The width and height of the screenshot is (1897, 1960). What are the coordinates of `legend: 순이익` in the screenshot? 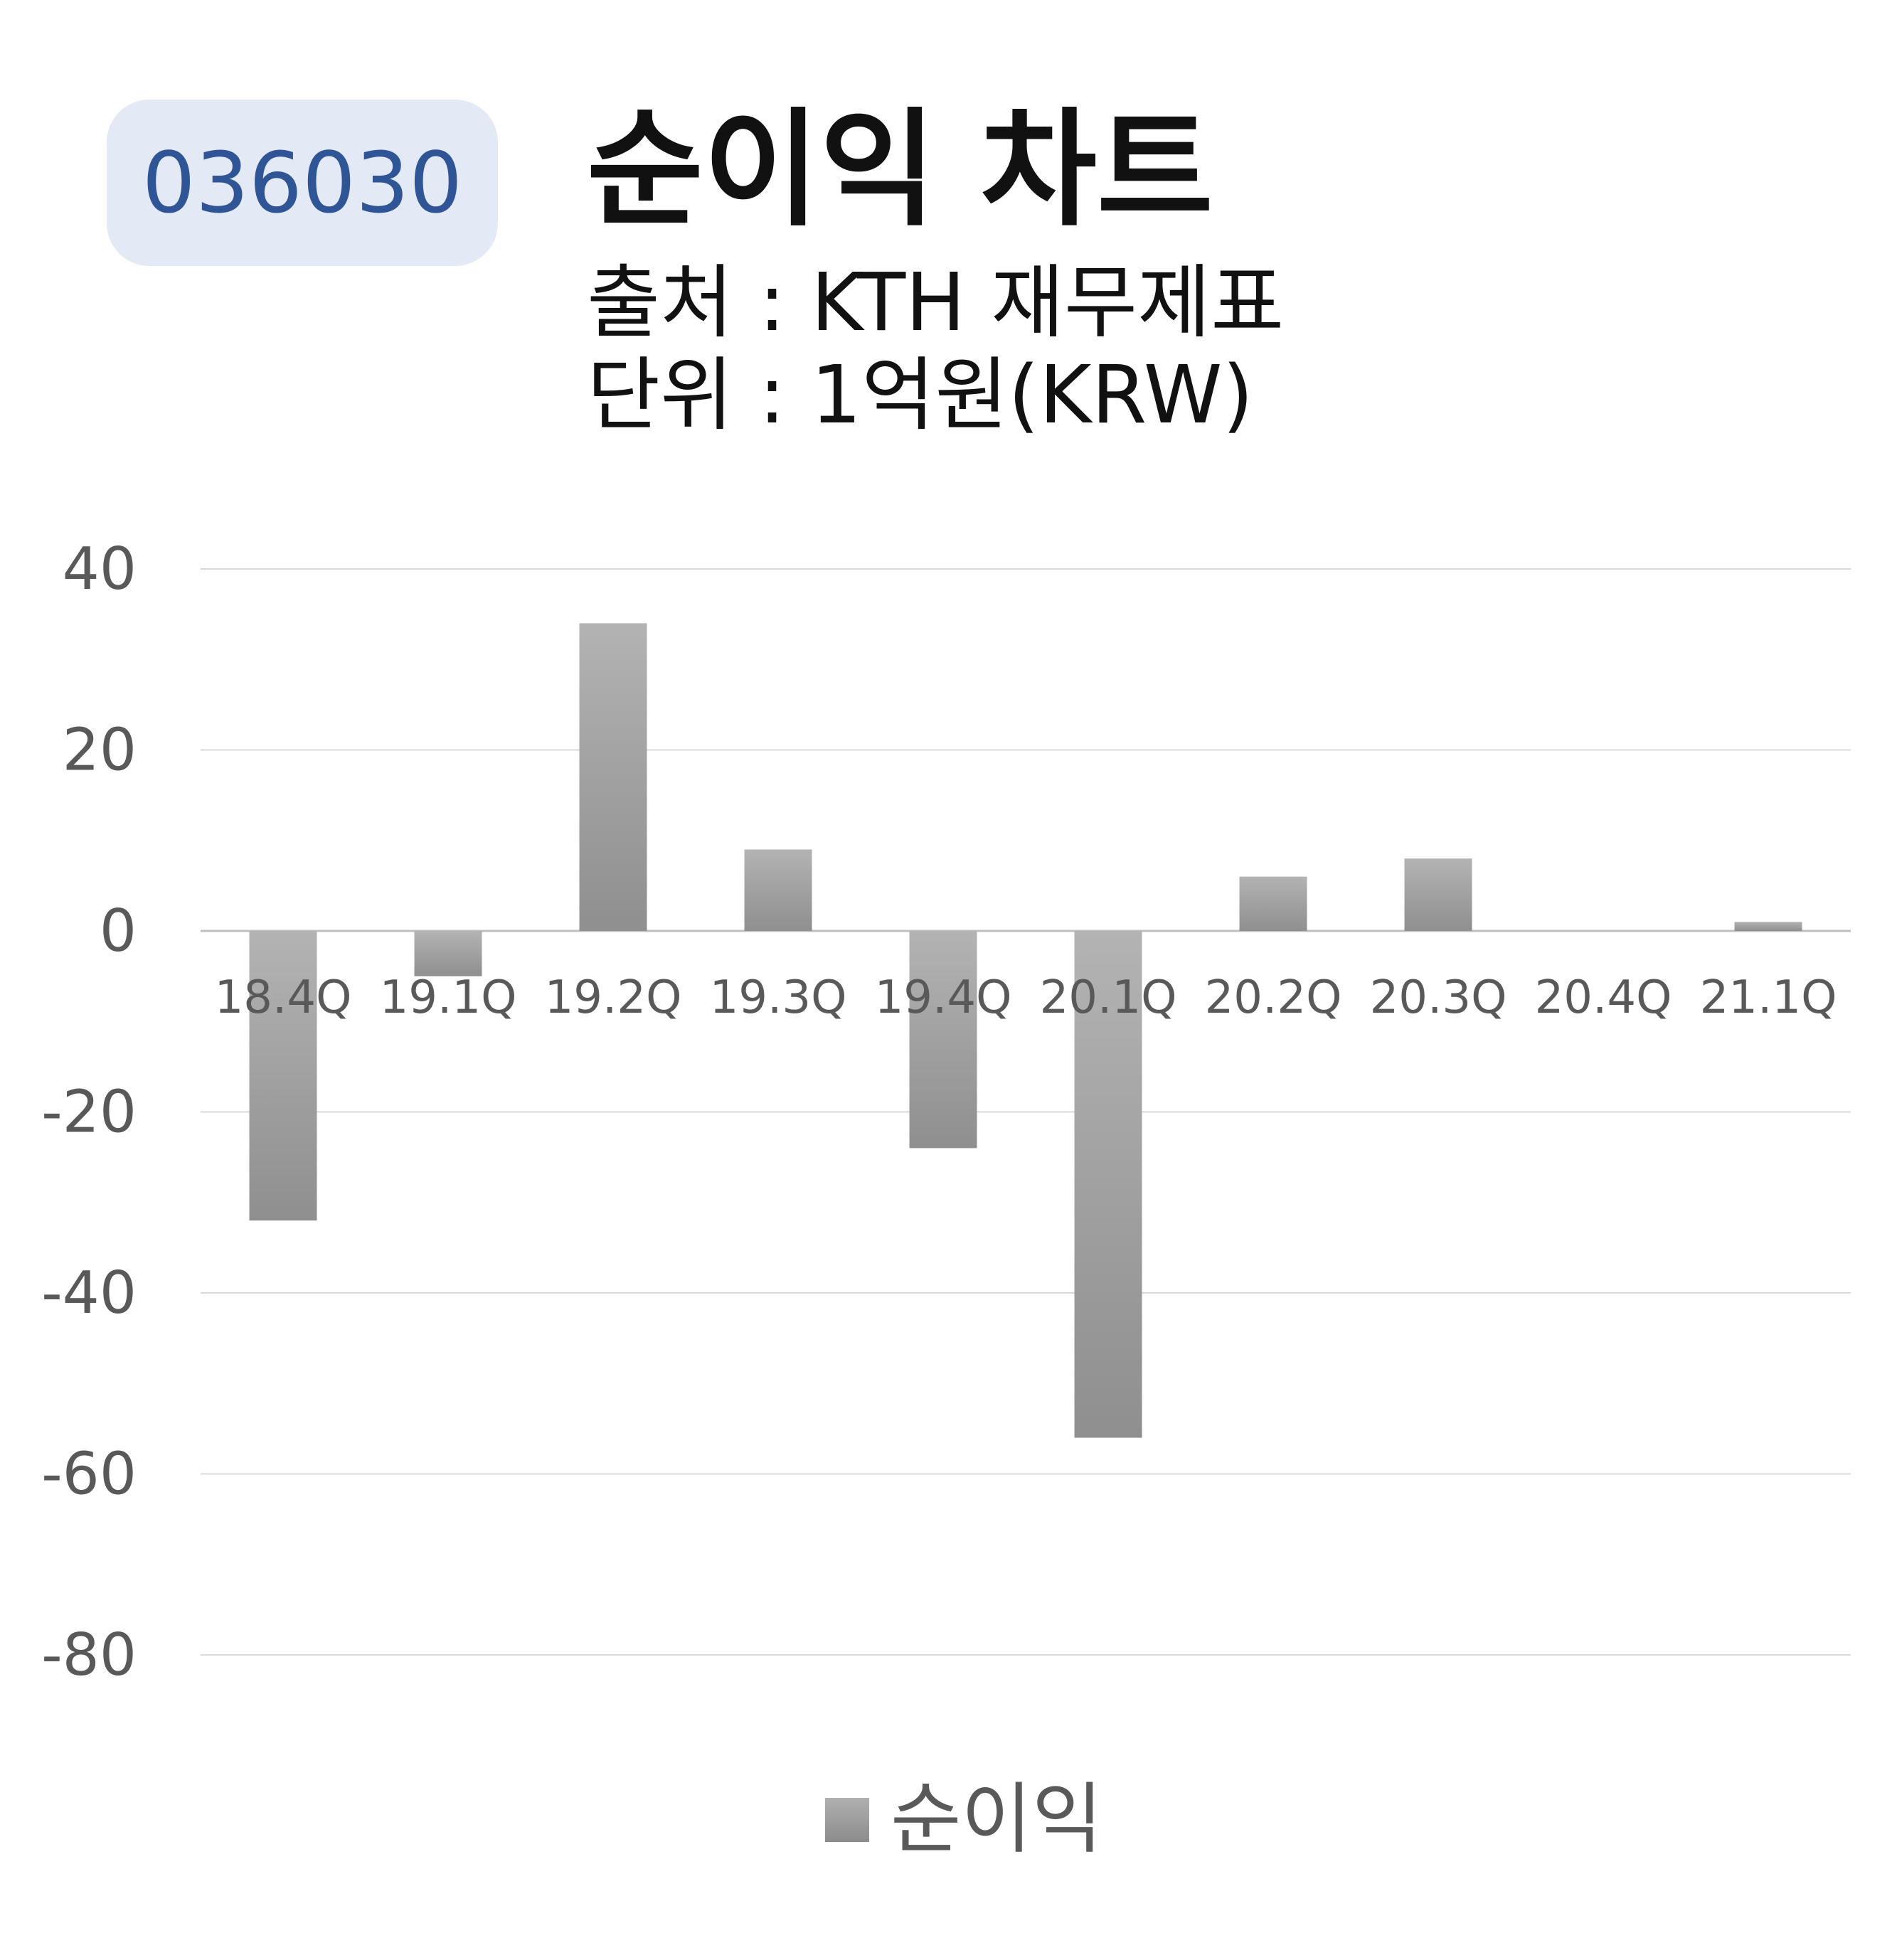 It's located at (964, 1819).